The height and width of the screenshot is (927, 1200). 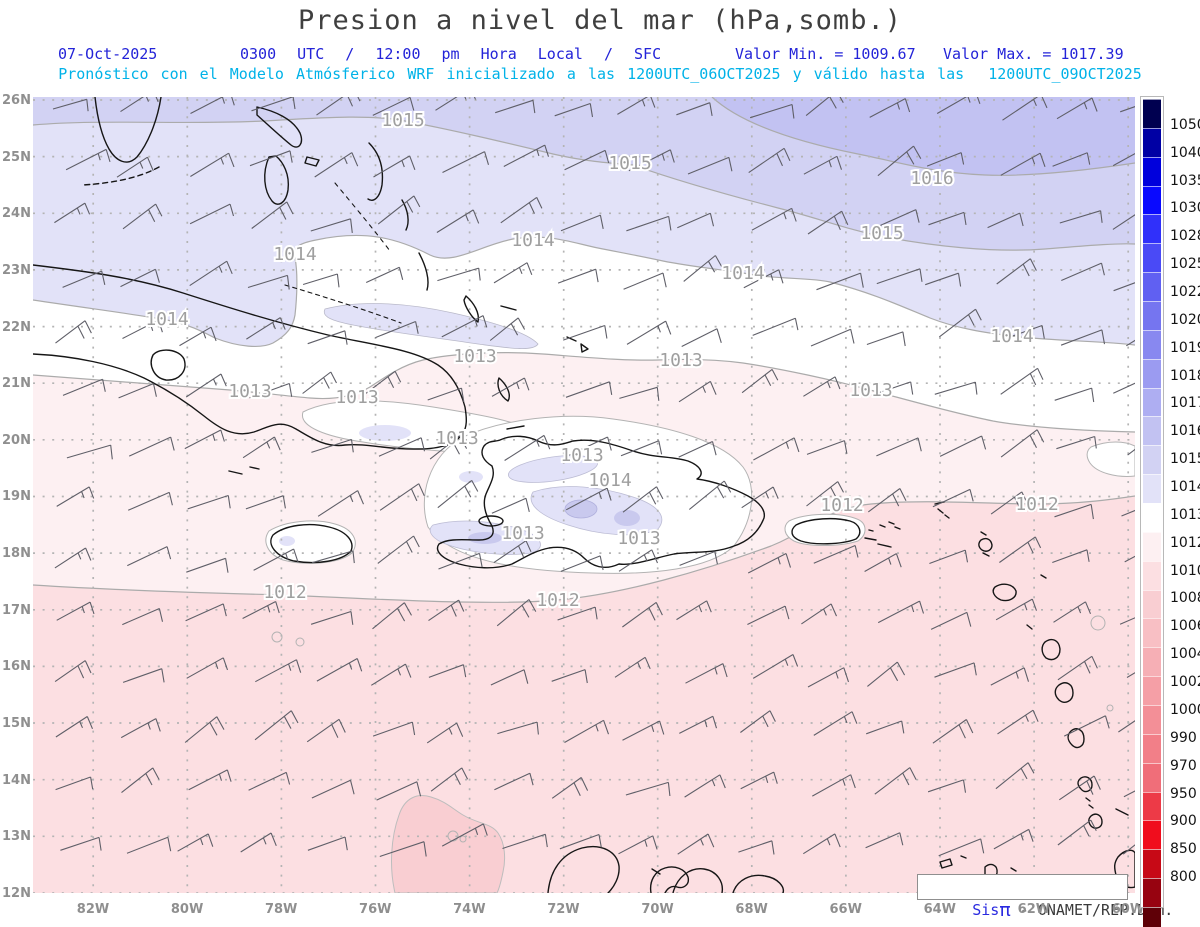 What do you see at coordinates (250, 357) in the screenshot?
I see `coast-cuba` at bounding box center [250, 357].